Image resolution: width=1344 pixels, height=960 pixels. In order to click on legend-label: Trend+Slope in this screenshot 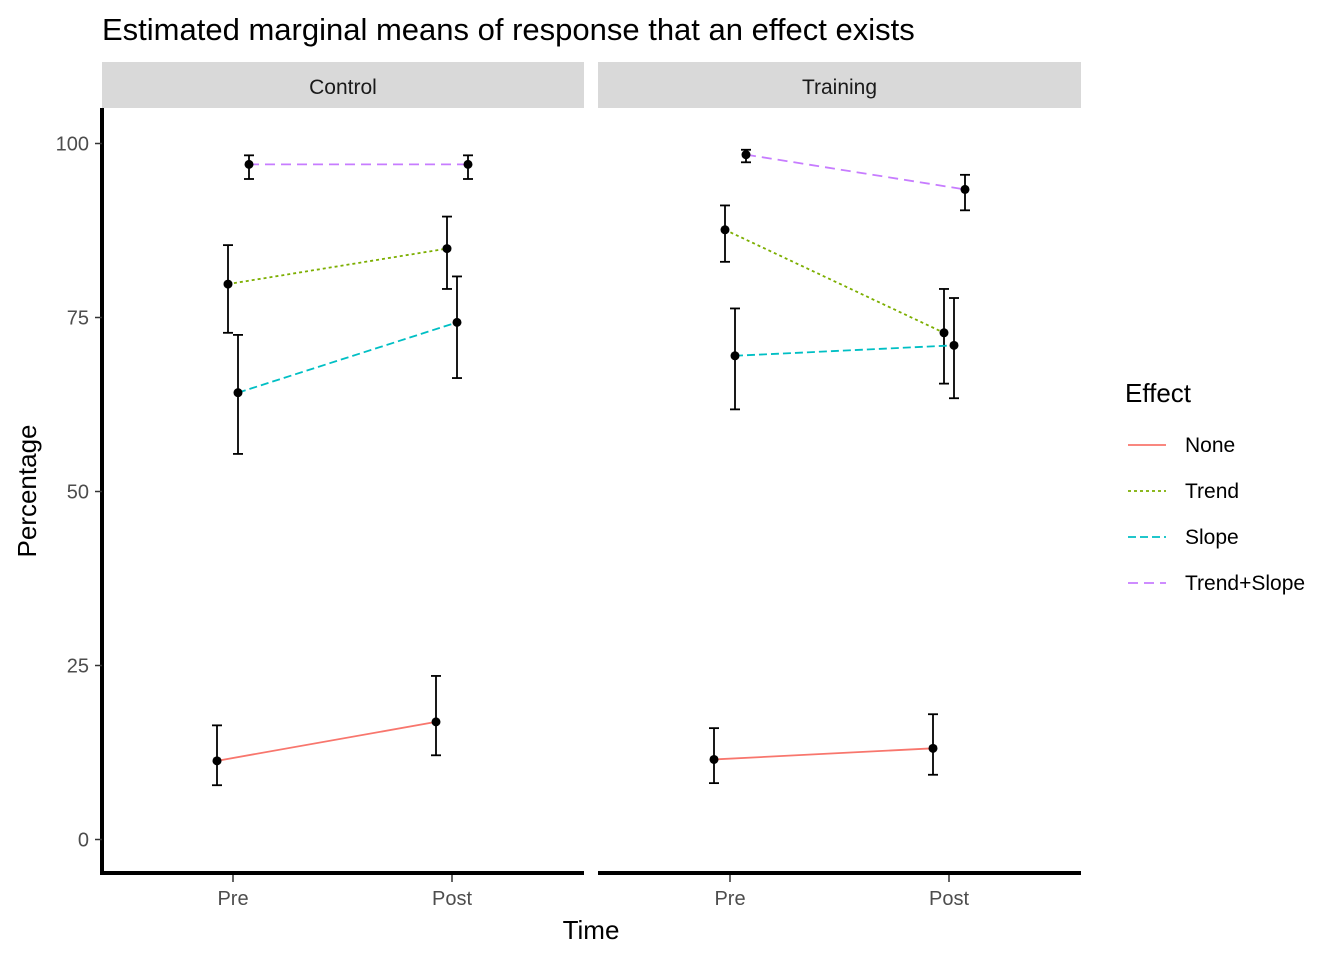, I will do `click(1245, 583)`.